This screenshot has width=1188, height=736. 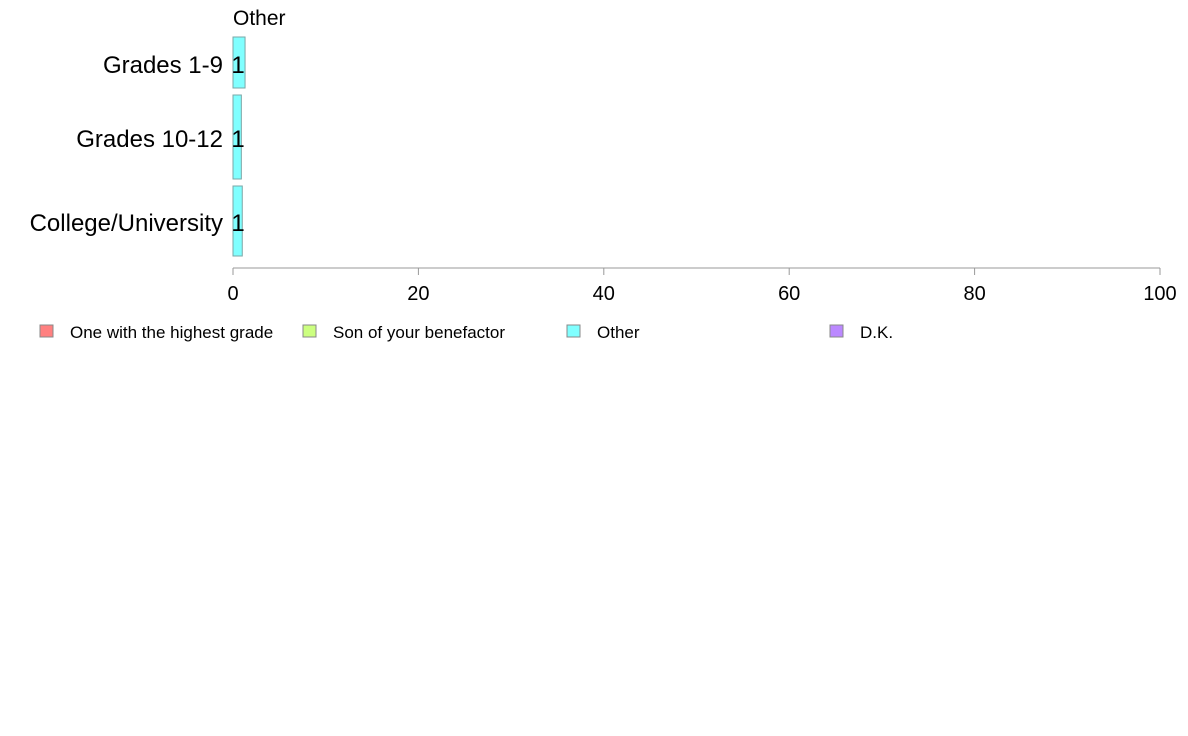 I want to click on data-label-grades-10-12: 1, so click(x=237, y=139).